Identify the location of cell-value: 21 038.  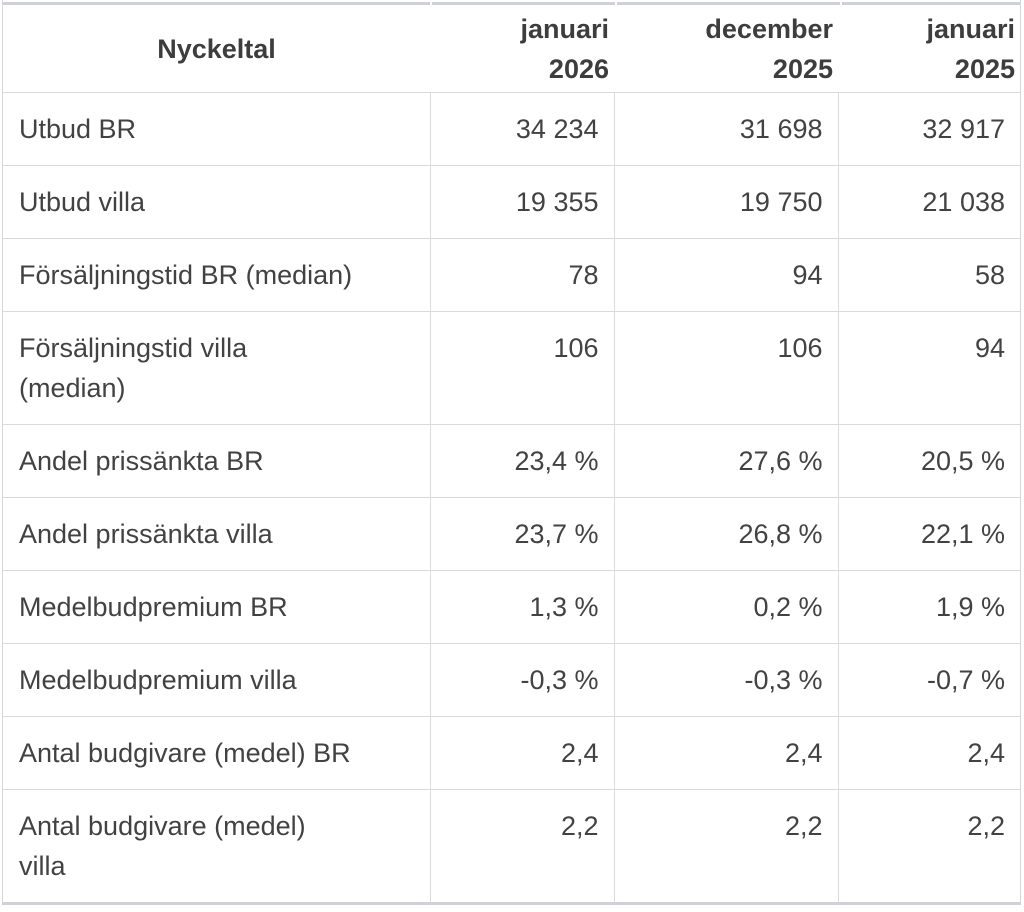
(928, 202).